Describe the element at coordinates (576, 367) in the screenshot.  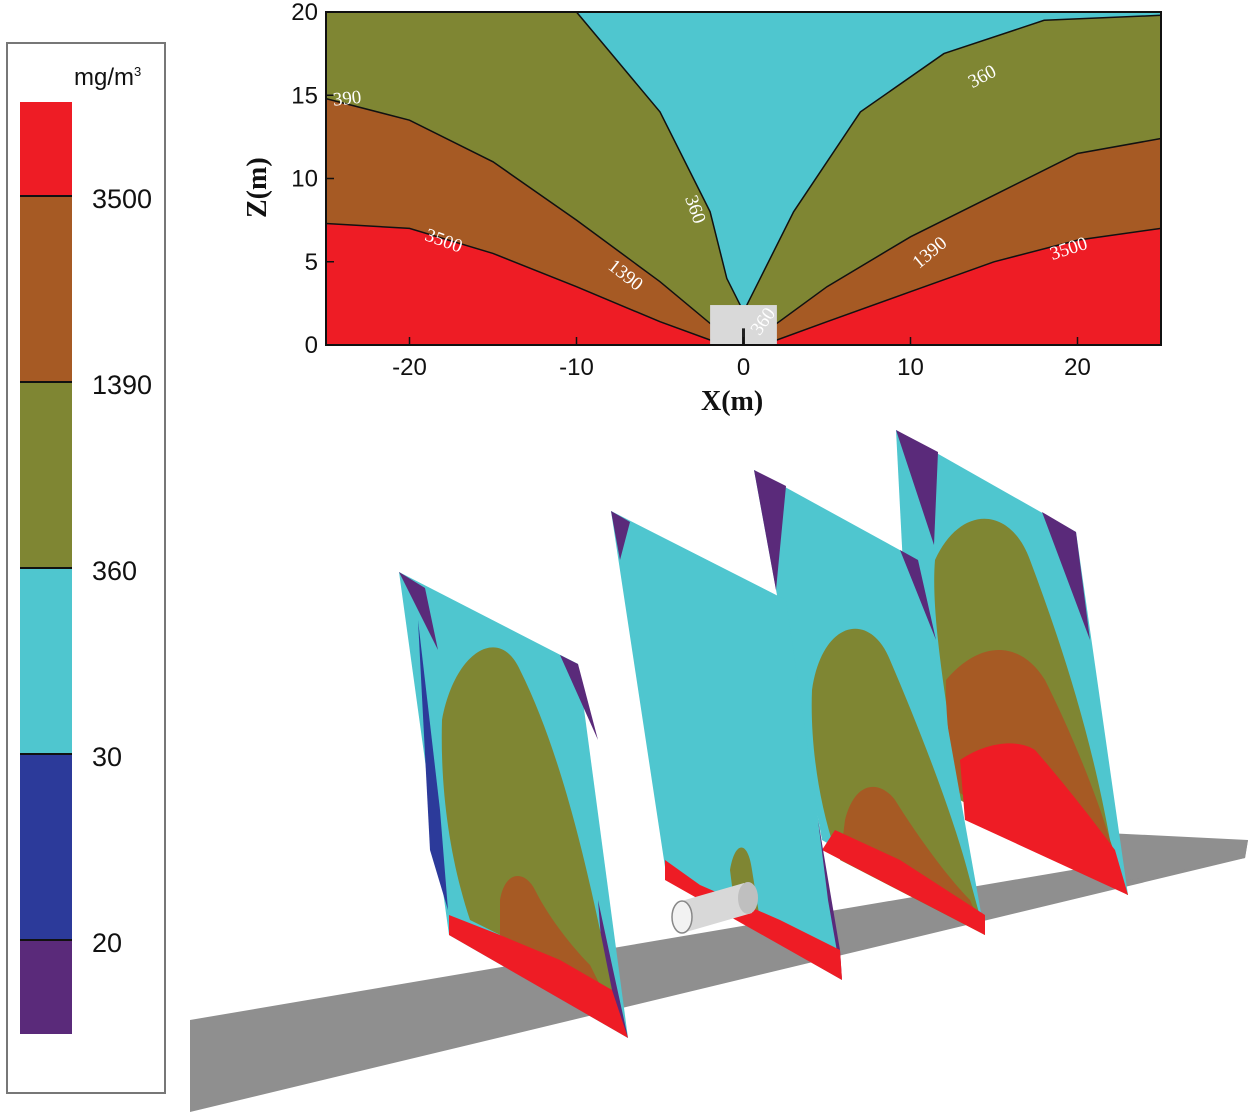
I see `x-tick-label: -10` at that location.